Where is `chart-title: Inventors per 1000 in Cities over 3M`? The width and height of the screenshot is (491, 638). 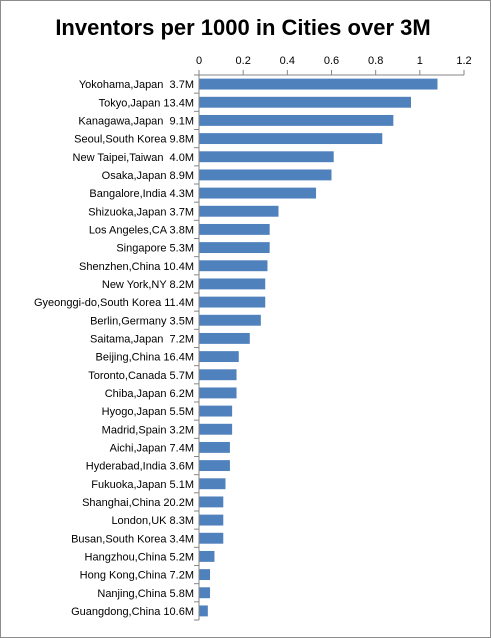 chart-title: Inventors per 1000 in Cities over 3M is located at coordinates (242, 27).